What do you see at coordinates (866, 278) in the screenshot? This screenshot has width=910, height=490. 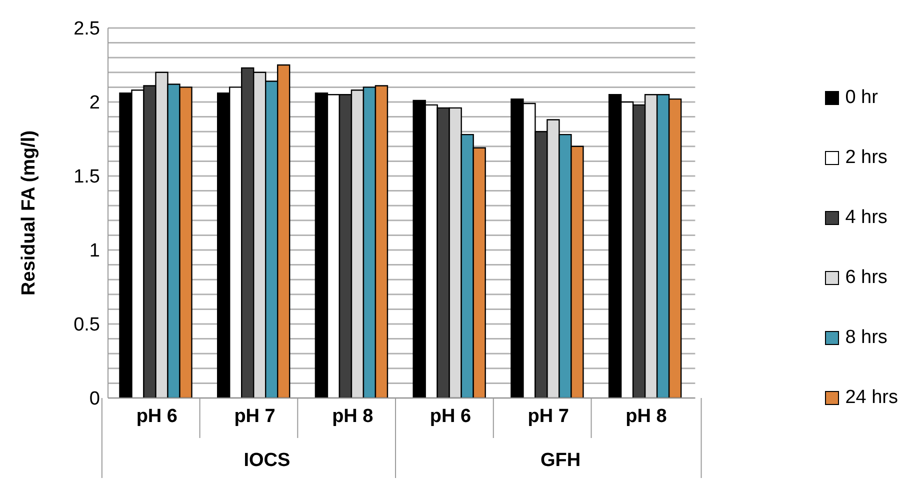 I see `legend-label: 6 hrs` at bounding box center [866, 278].